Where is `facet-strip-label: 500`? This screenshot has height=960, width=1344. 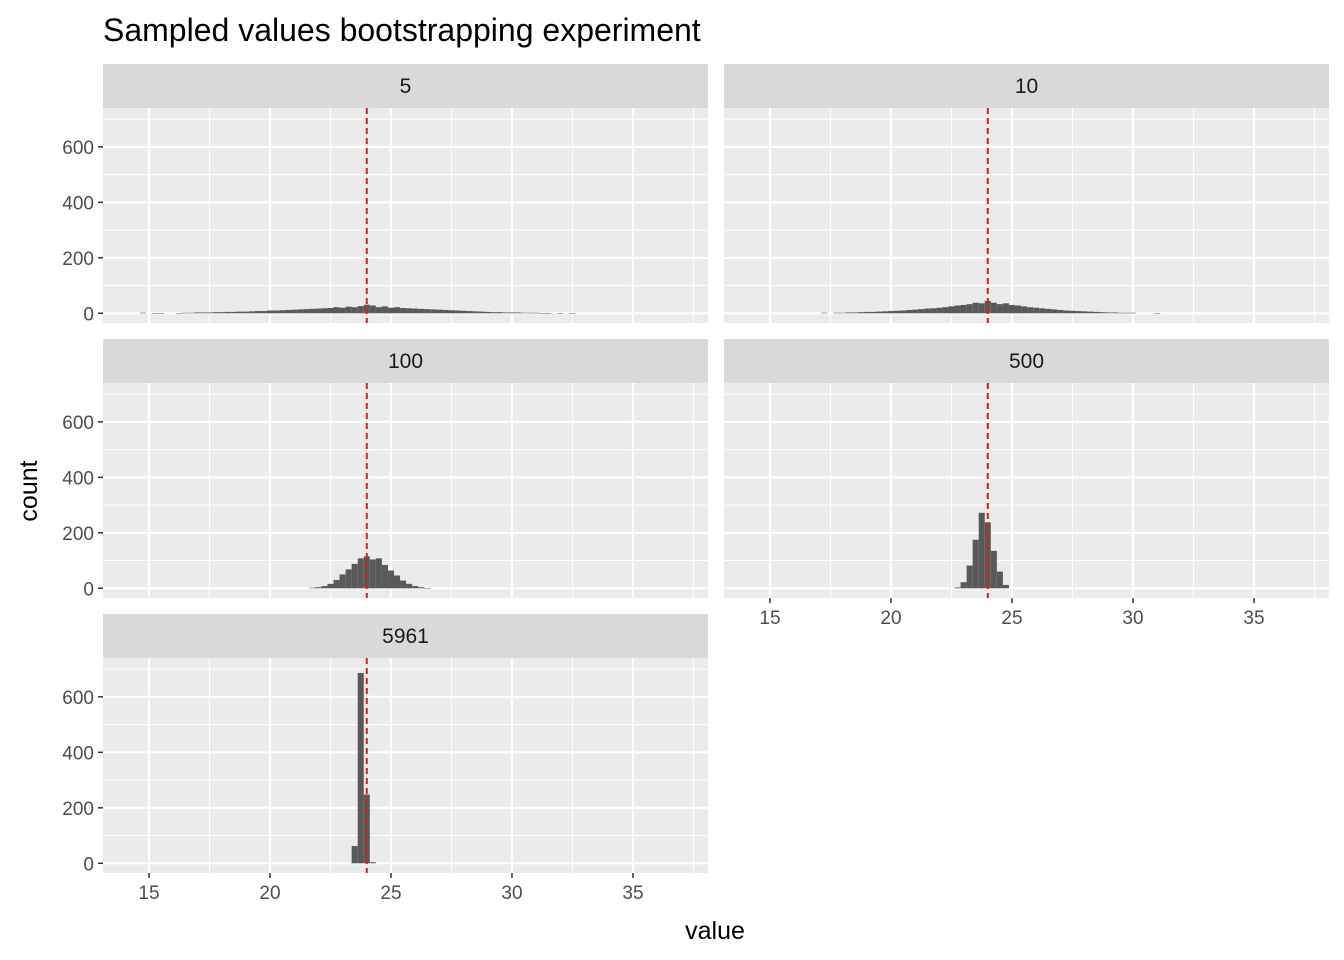
facet-strip-label: 500 is located at coordinates (1026, 361).